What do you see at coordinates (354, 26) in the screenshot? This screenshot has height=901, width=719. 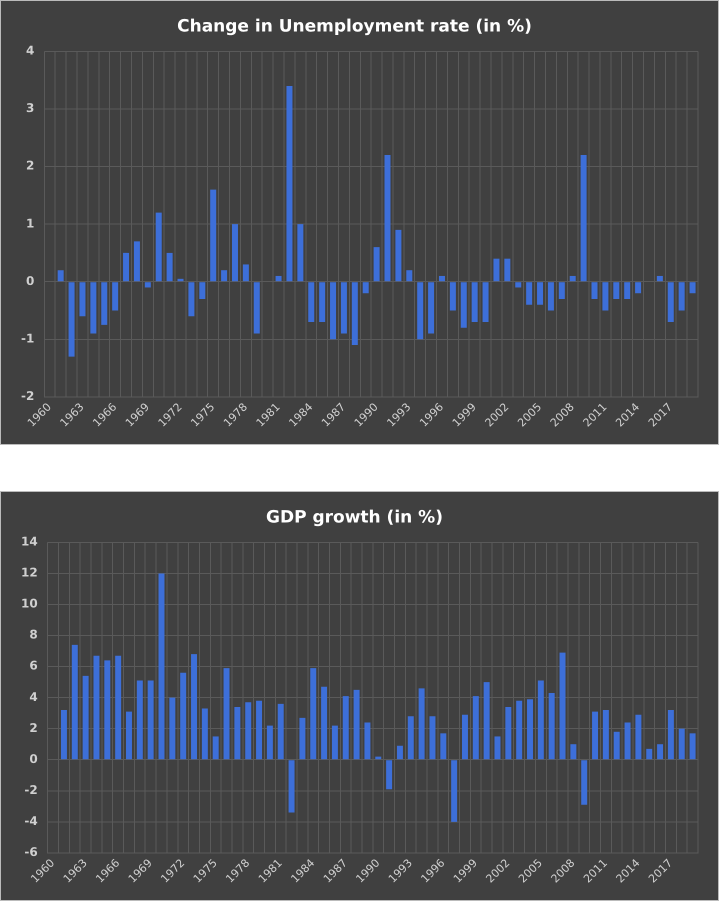 I see `chart-title: Change in Unemployment rate (in %)` at bounding box center [354, 26].